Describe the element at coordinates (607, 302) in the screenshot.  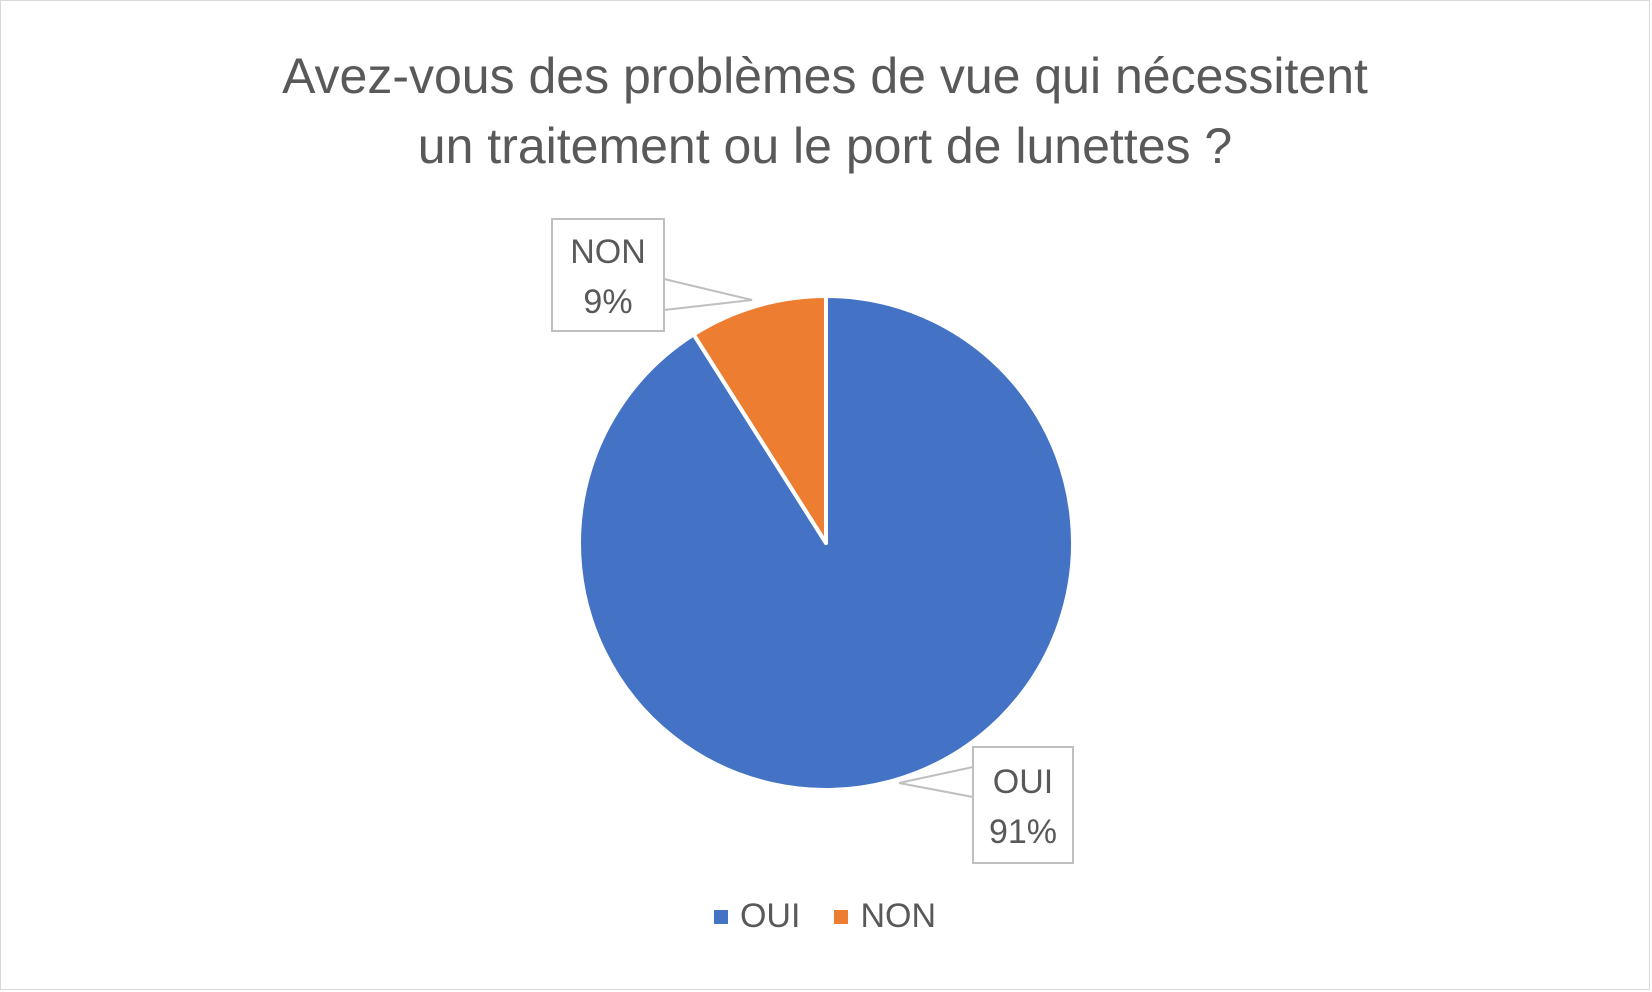
I see `callout-percent-non: 9%` at that location.